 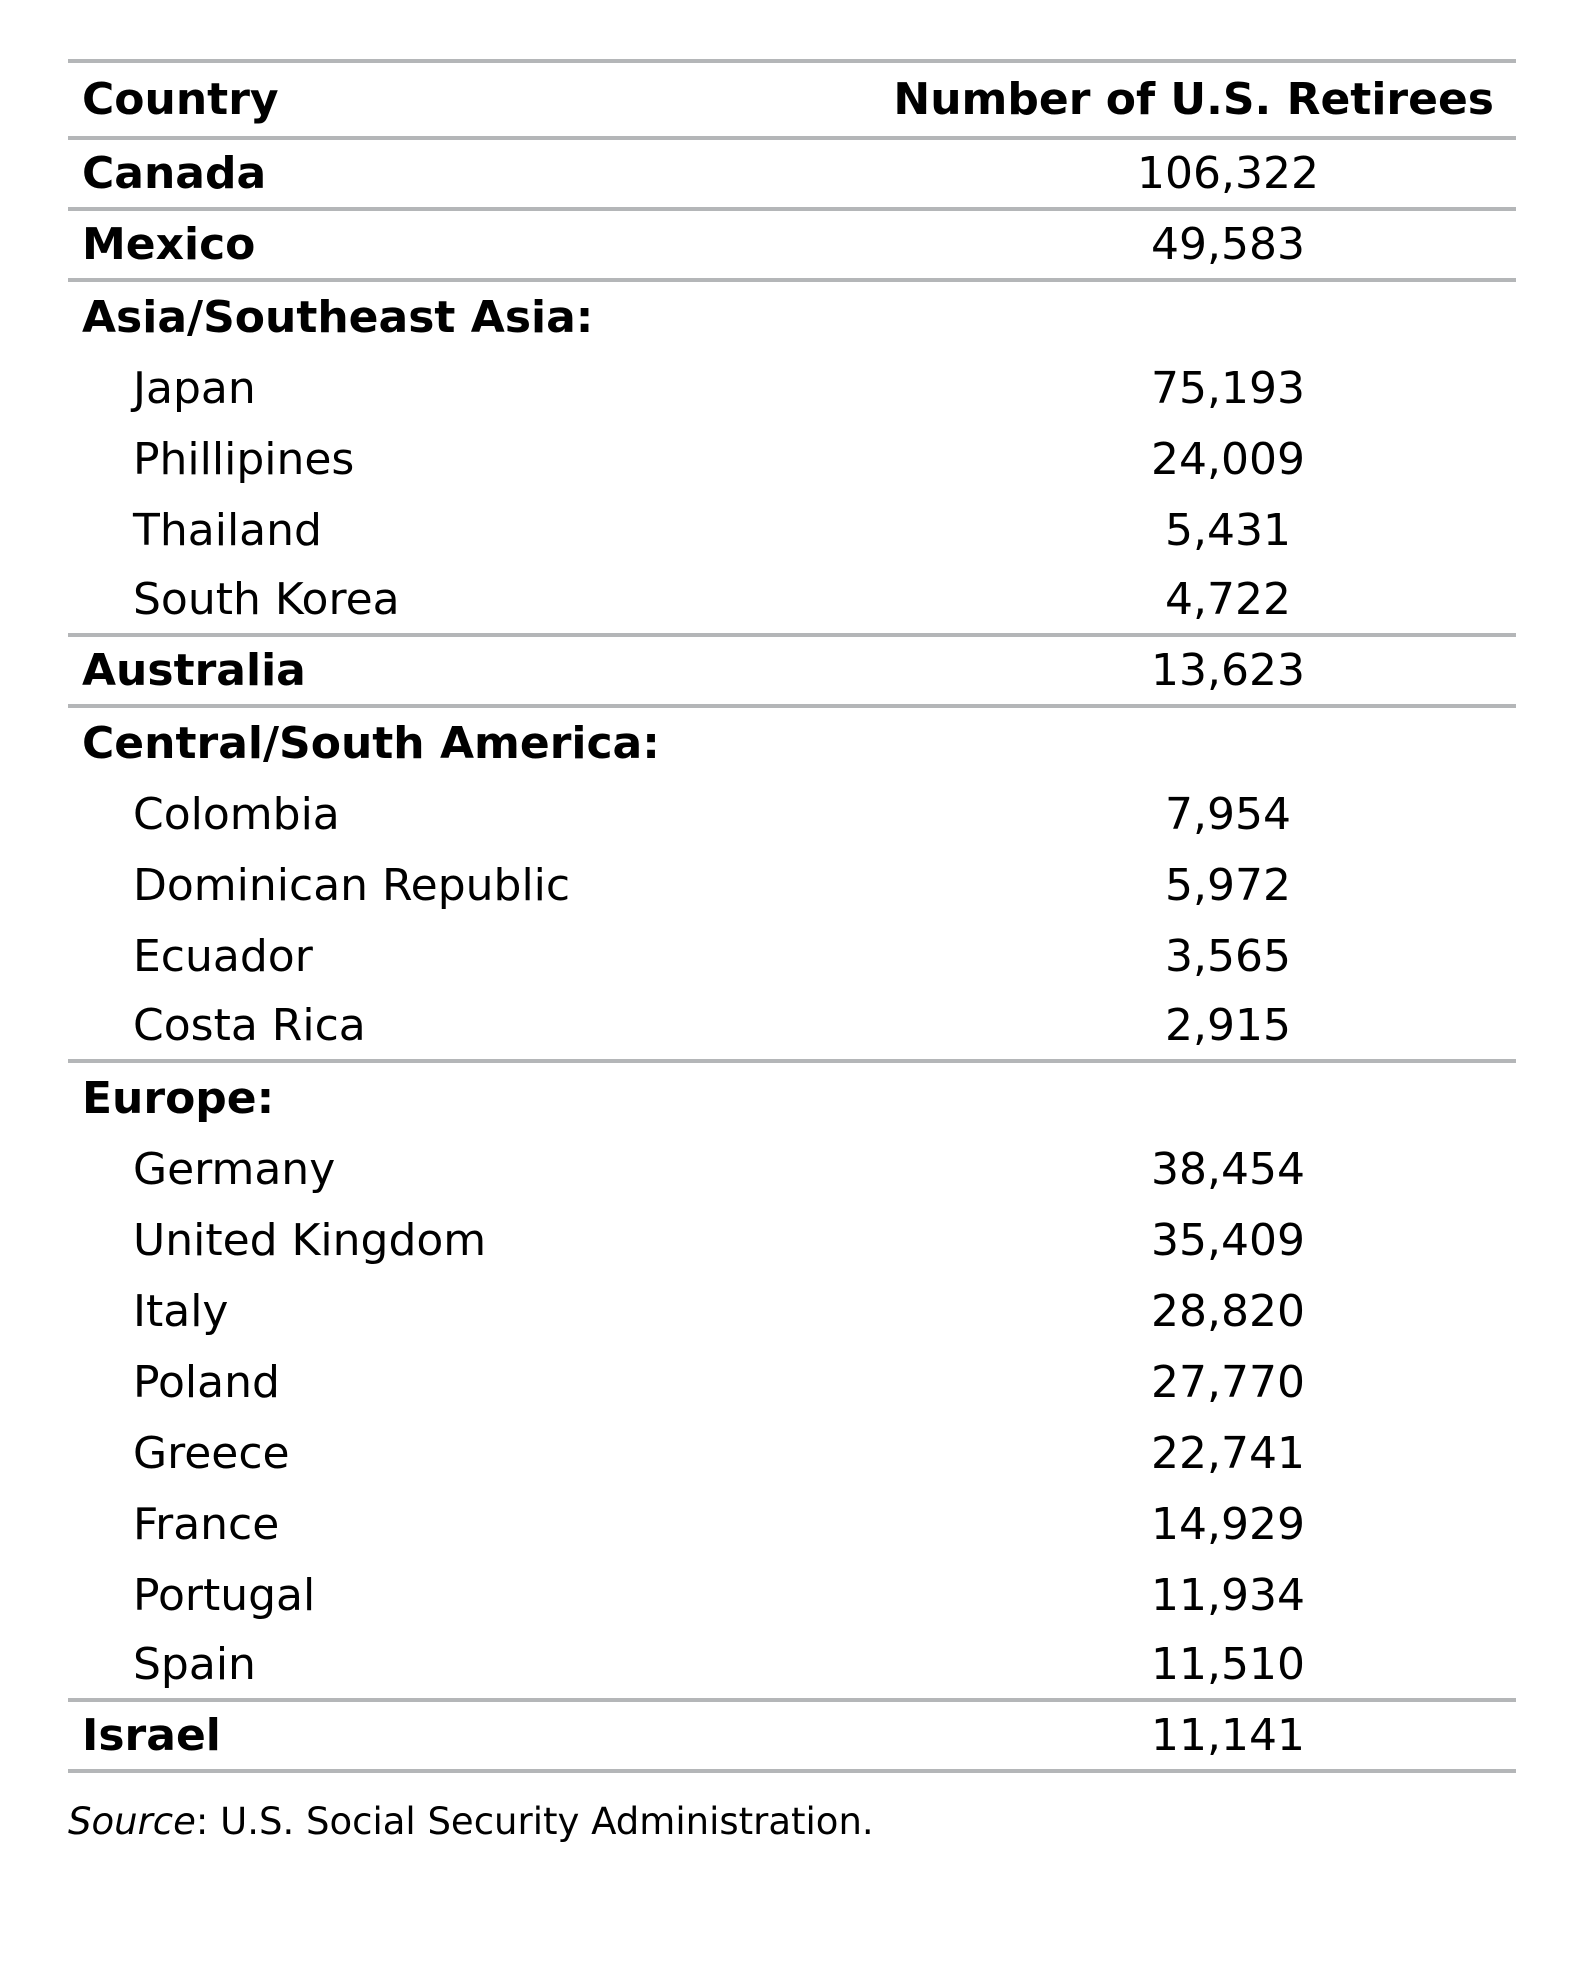 I want to click on row-value: 13,623, so click(x=1228, y=670).